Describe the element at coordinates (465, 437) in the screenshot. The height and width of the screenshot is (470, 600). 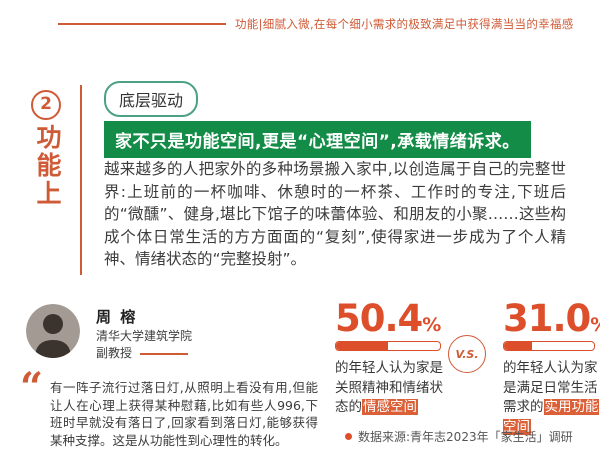
I see `data-source-text: 数据来源:青年志2023年「家生活」调研` at that location.